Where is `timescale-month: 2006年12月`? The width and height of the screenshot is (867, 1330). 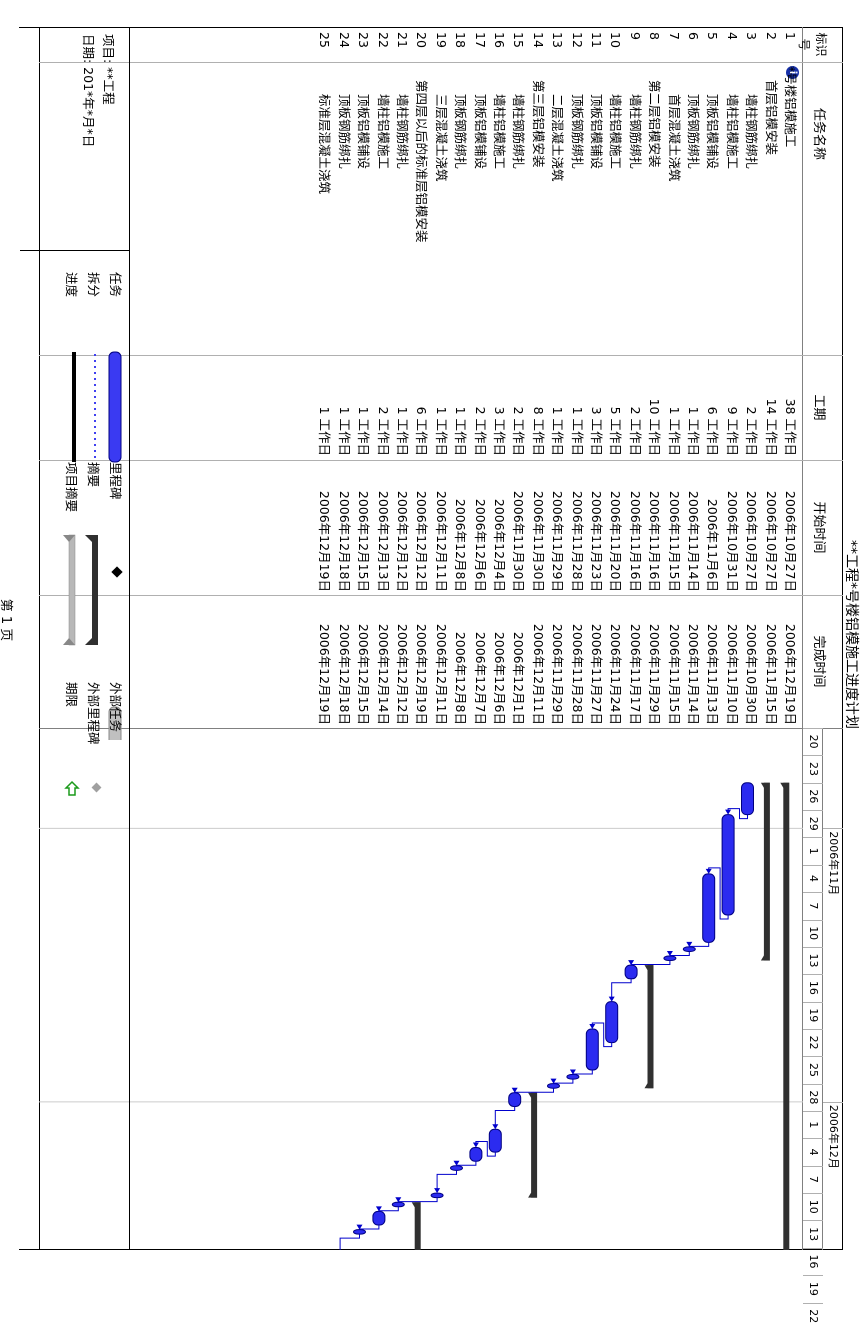
timescale-month: 2006年12月 is located at coordinates (833, 1136).